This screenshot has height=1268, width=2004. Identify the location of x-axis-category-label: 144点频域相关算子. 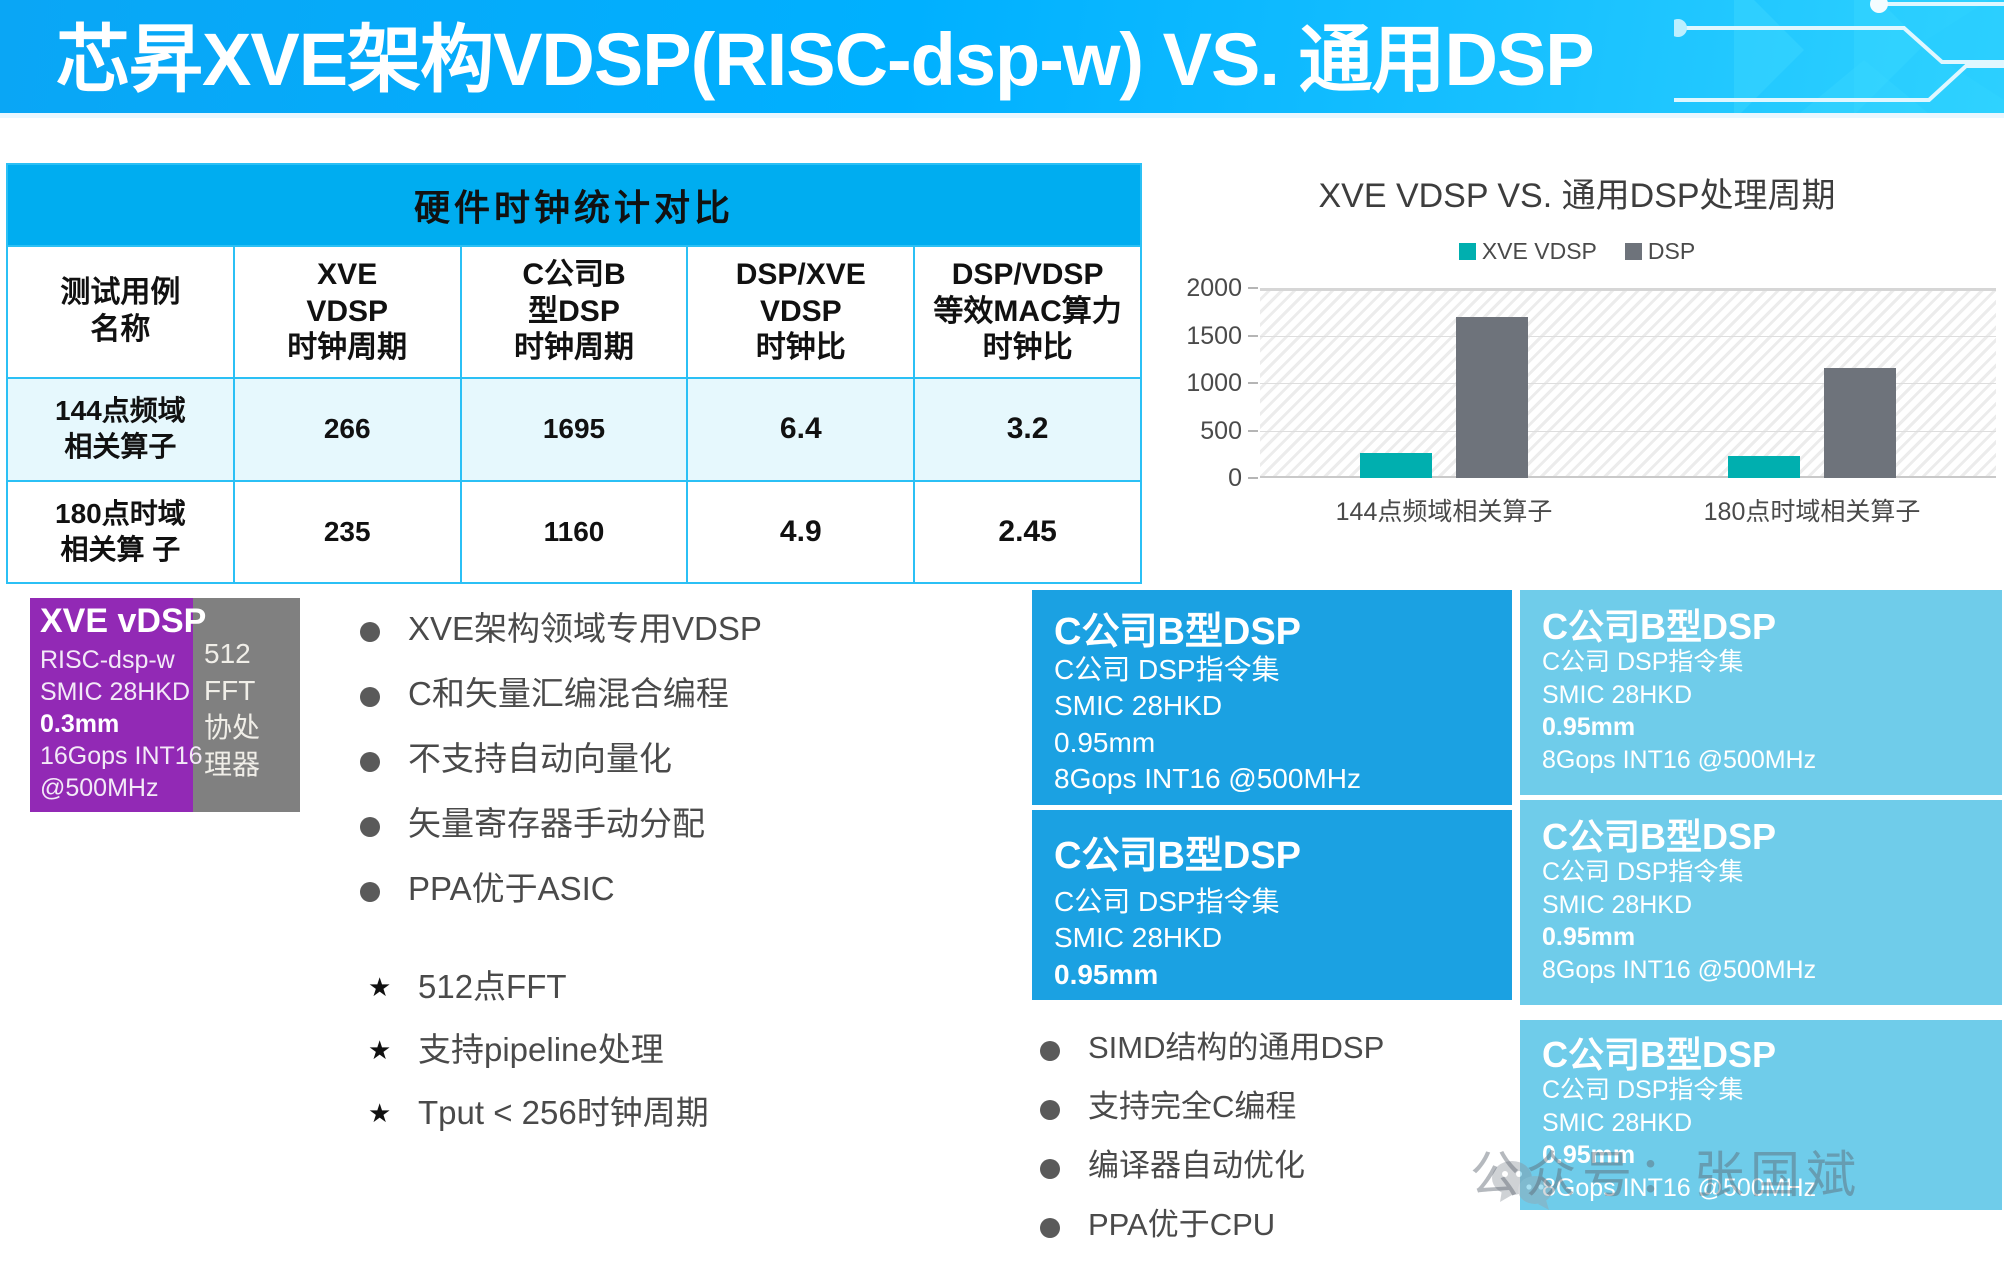
(1444, 512).